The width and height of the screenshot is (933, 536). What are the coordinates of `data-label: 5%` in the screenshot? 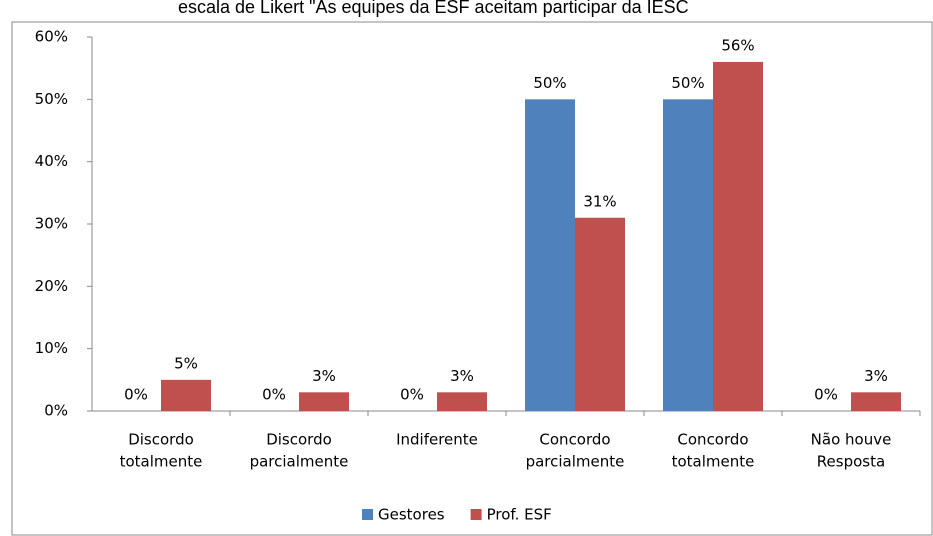 It's located at (186, 363).